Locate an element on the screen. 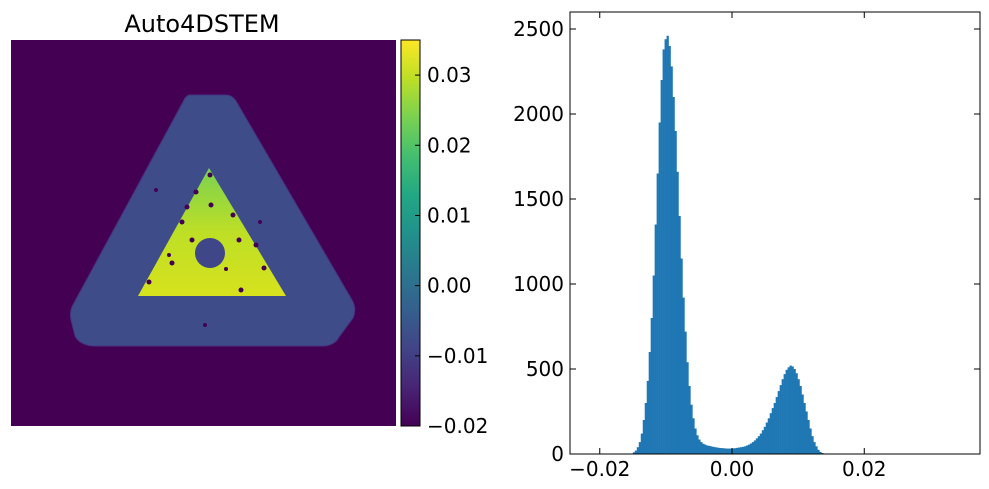 This screenshot has height=489, width=989. colorbar-tick-label: 0.00 is located at coordinates (449, 286).